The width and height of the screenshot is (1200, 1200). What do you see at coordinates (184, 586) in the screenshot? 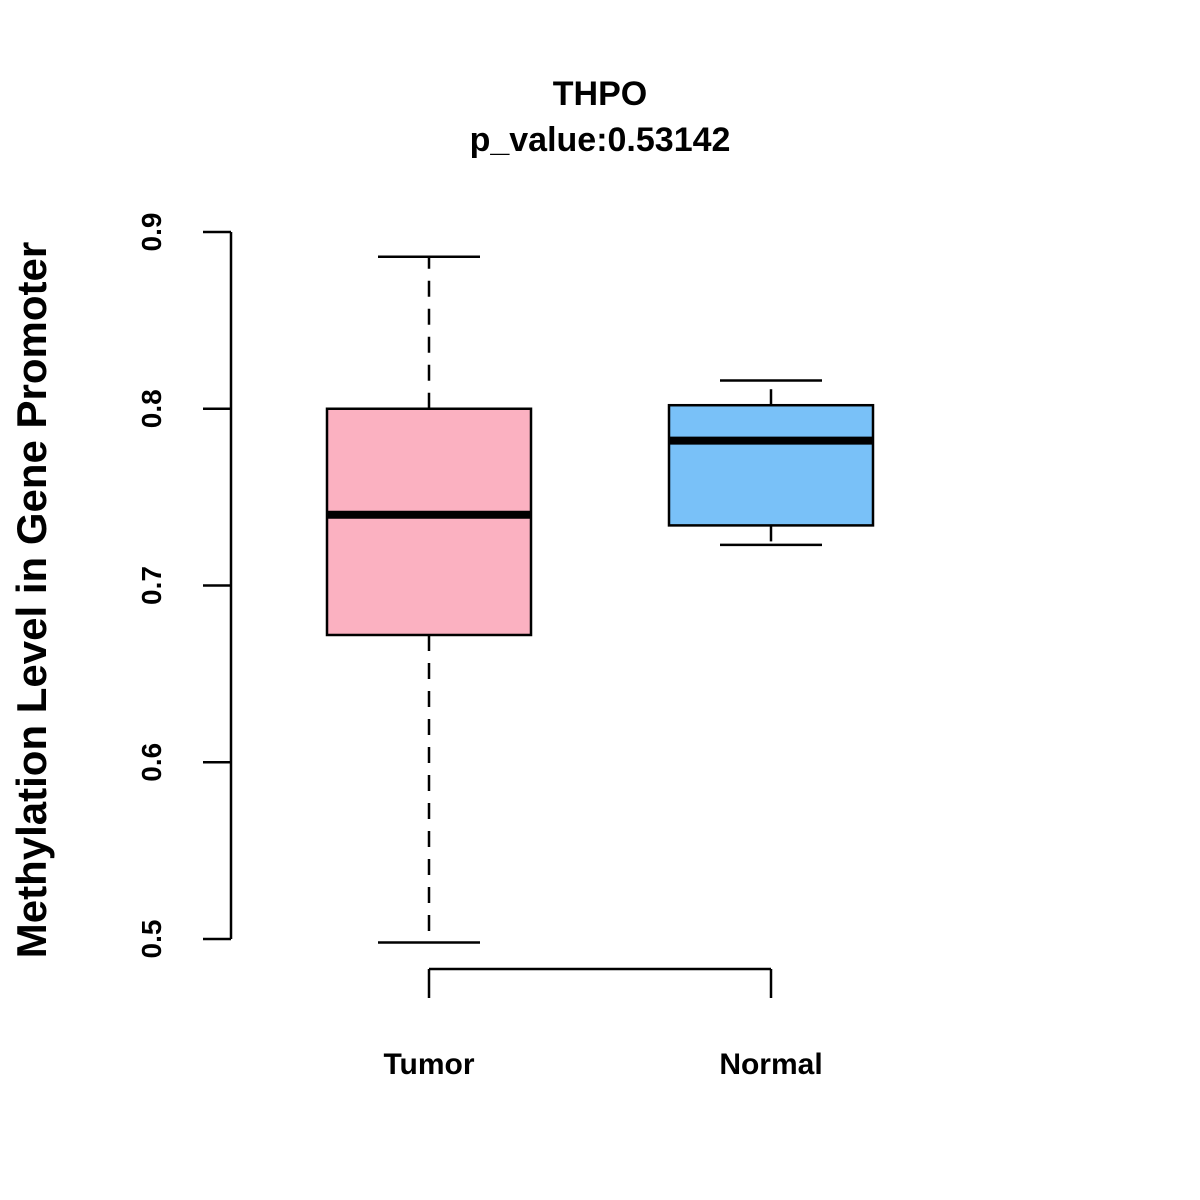
I see `y-axis: 0.5 0.6 0.7 0.8 0.9` at bounding box center [184, 586].